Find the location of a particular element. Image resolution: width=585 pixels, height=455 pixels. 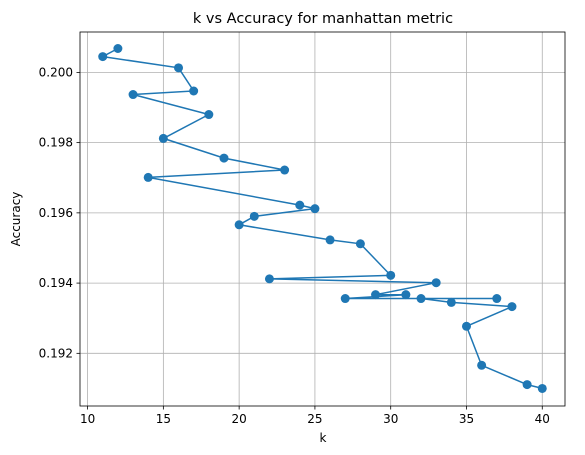

x-tick-label: 25 is located at coordinates (314, 419).